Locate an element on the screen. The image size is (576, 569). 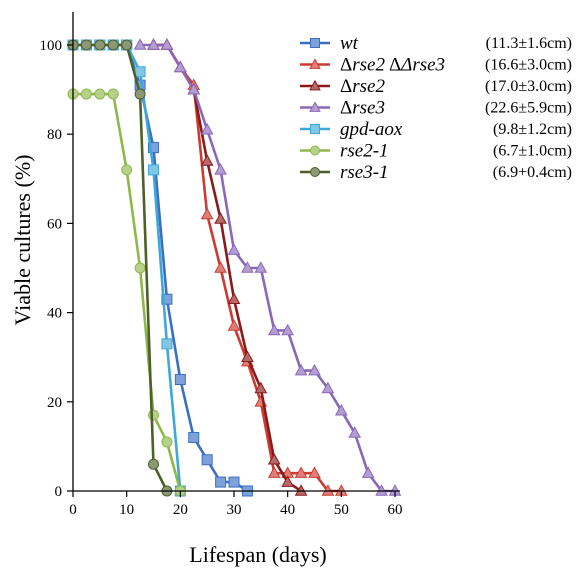
legend-label-text: rse2-1 is located at coordinates (364, 151).